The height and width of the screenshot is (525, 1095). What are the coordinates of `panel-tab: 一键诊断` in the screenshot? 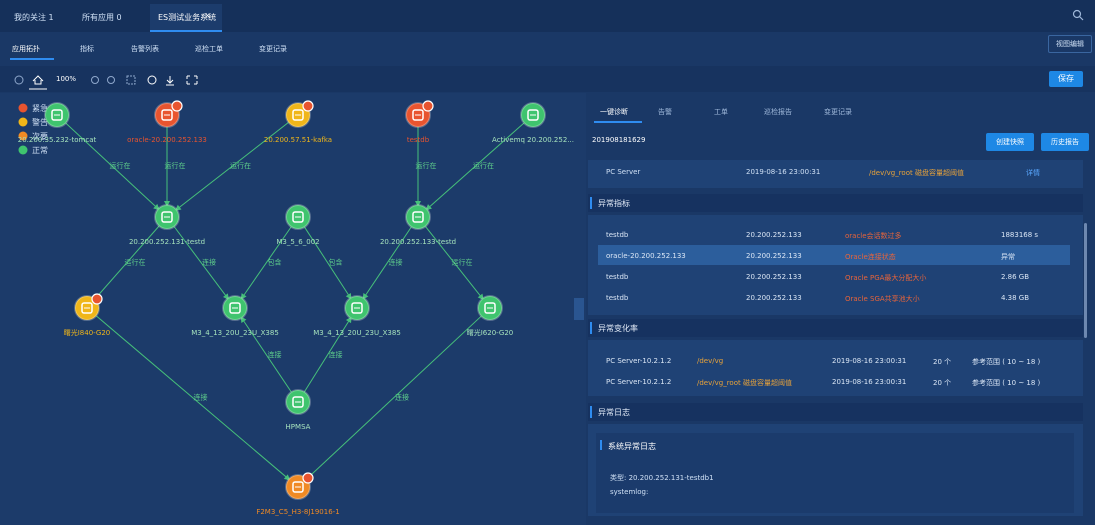 It's located at (614, 112).